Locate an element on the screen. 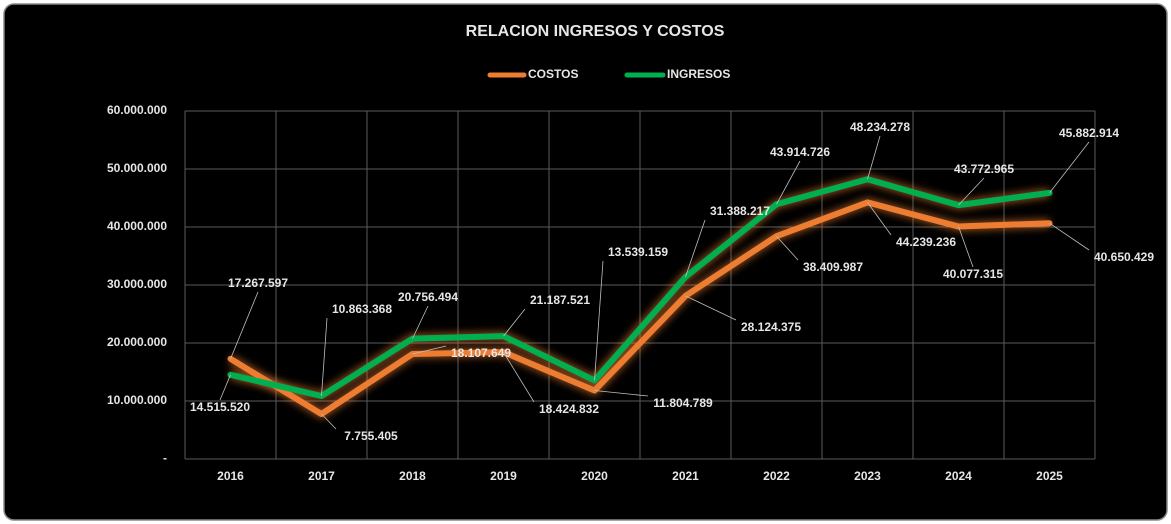 The image size is (1171, 524). y-tick-label: 20.000.000 is located at coordinates (137, 342).